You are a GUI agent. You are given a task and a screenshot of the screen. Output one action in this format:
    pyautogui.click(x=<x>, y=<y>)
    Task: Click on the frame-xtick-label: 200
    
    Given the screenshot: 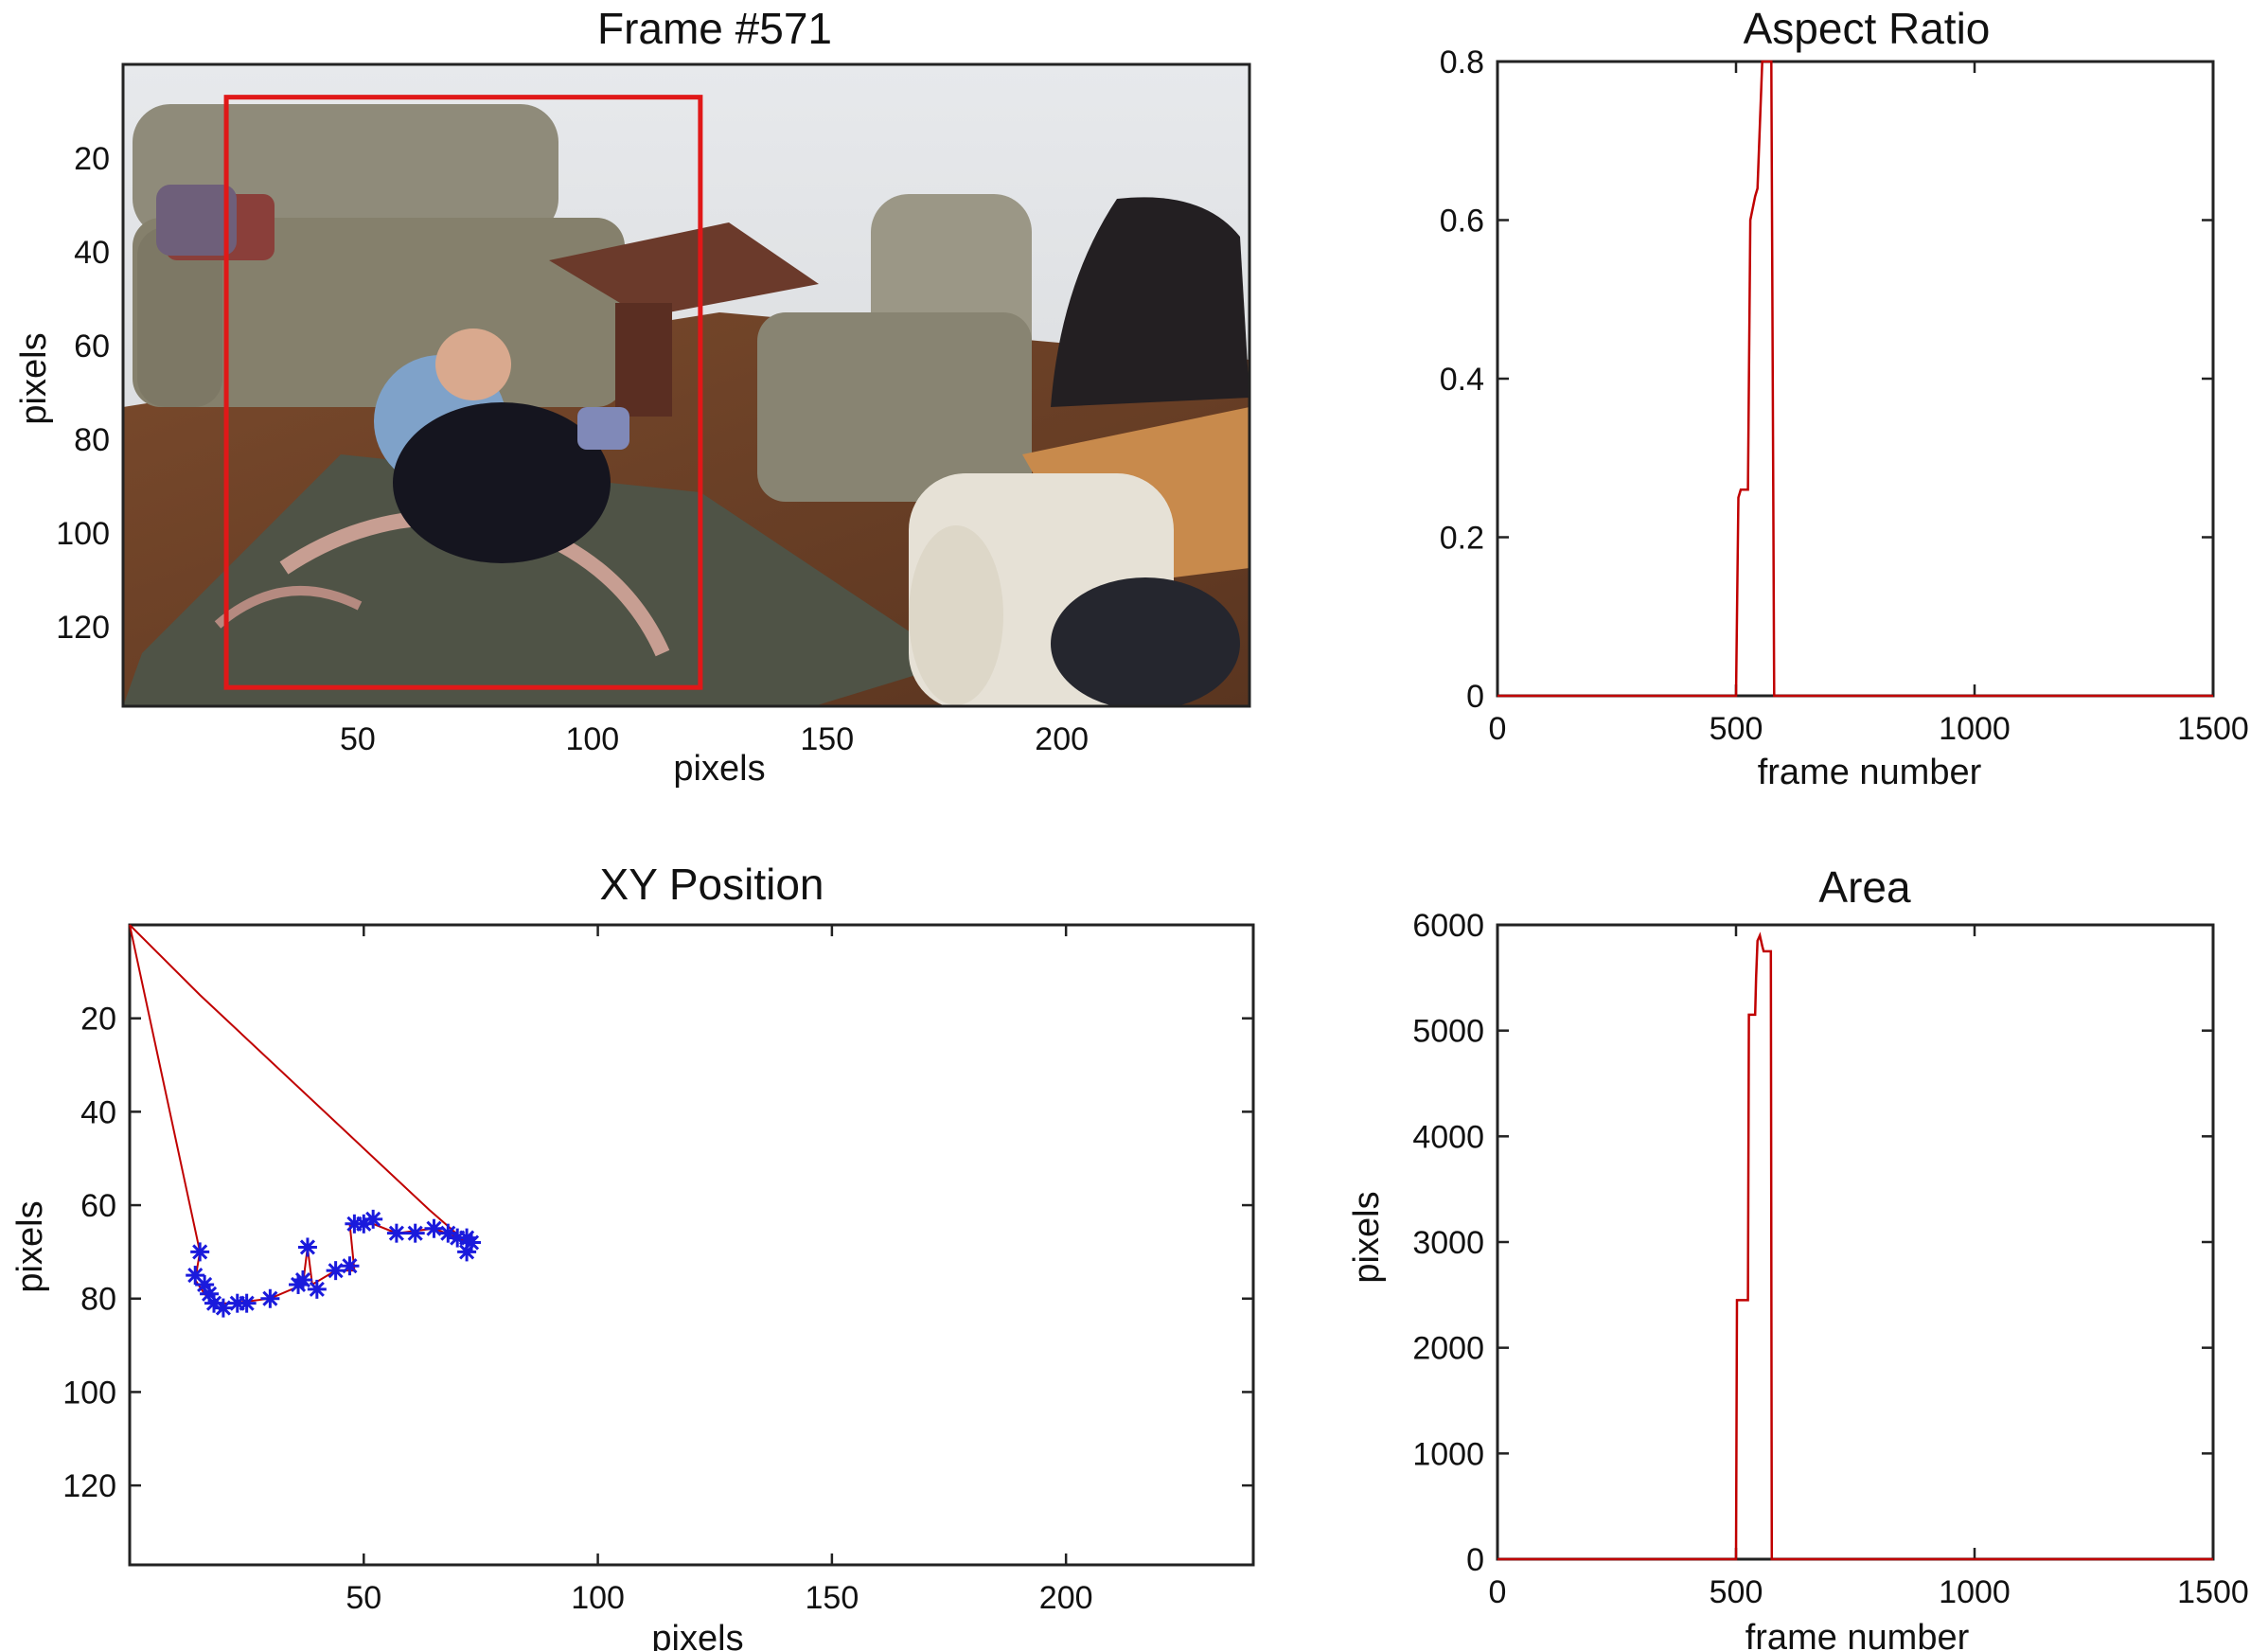 What is the action you would take?
    pyautogui.click(x=1062, y=739)
    